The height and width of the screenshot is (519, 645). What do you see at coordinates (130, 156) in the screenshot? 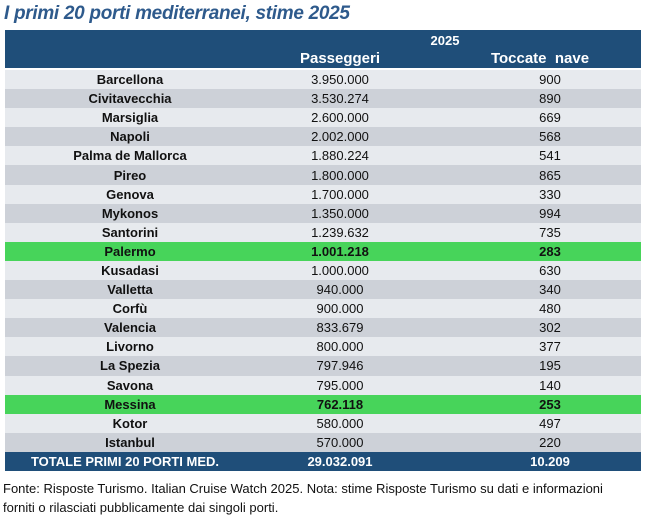
I see `port-name: Palma de Mallorca` at bounding box center [130, 156].